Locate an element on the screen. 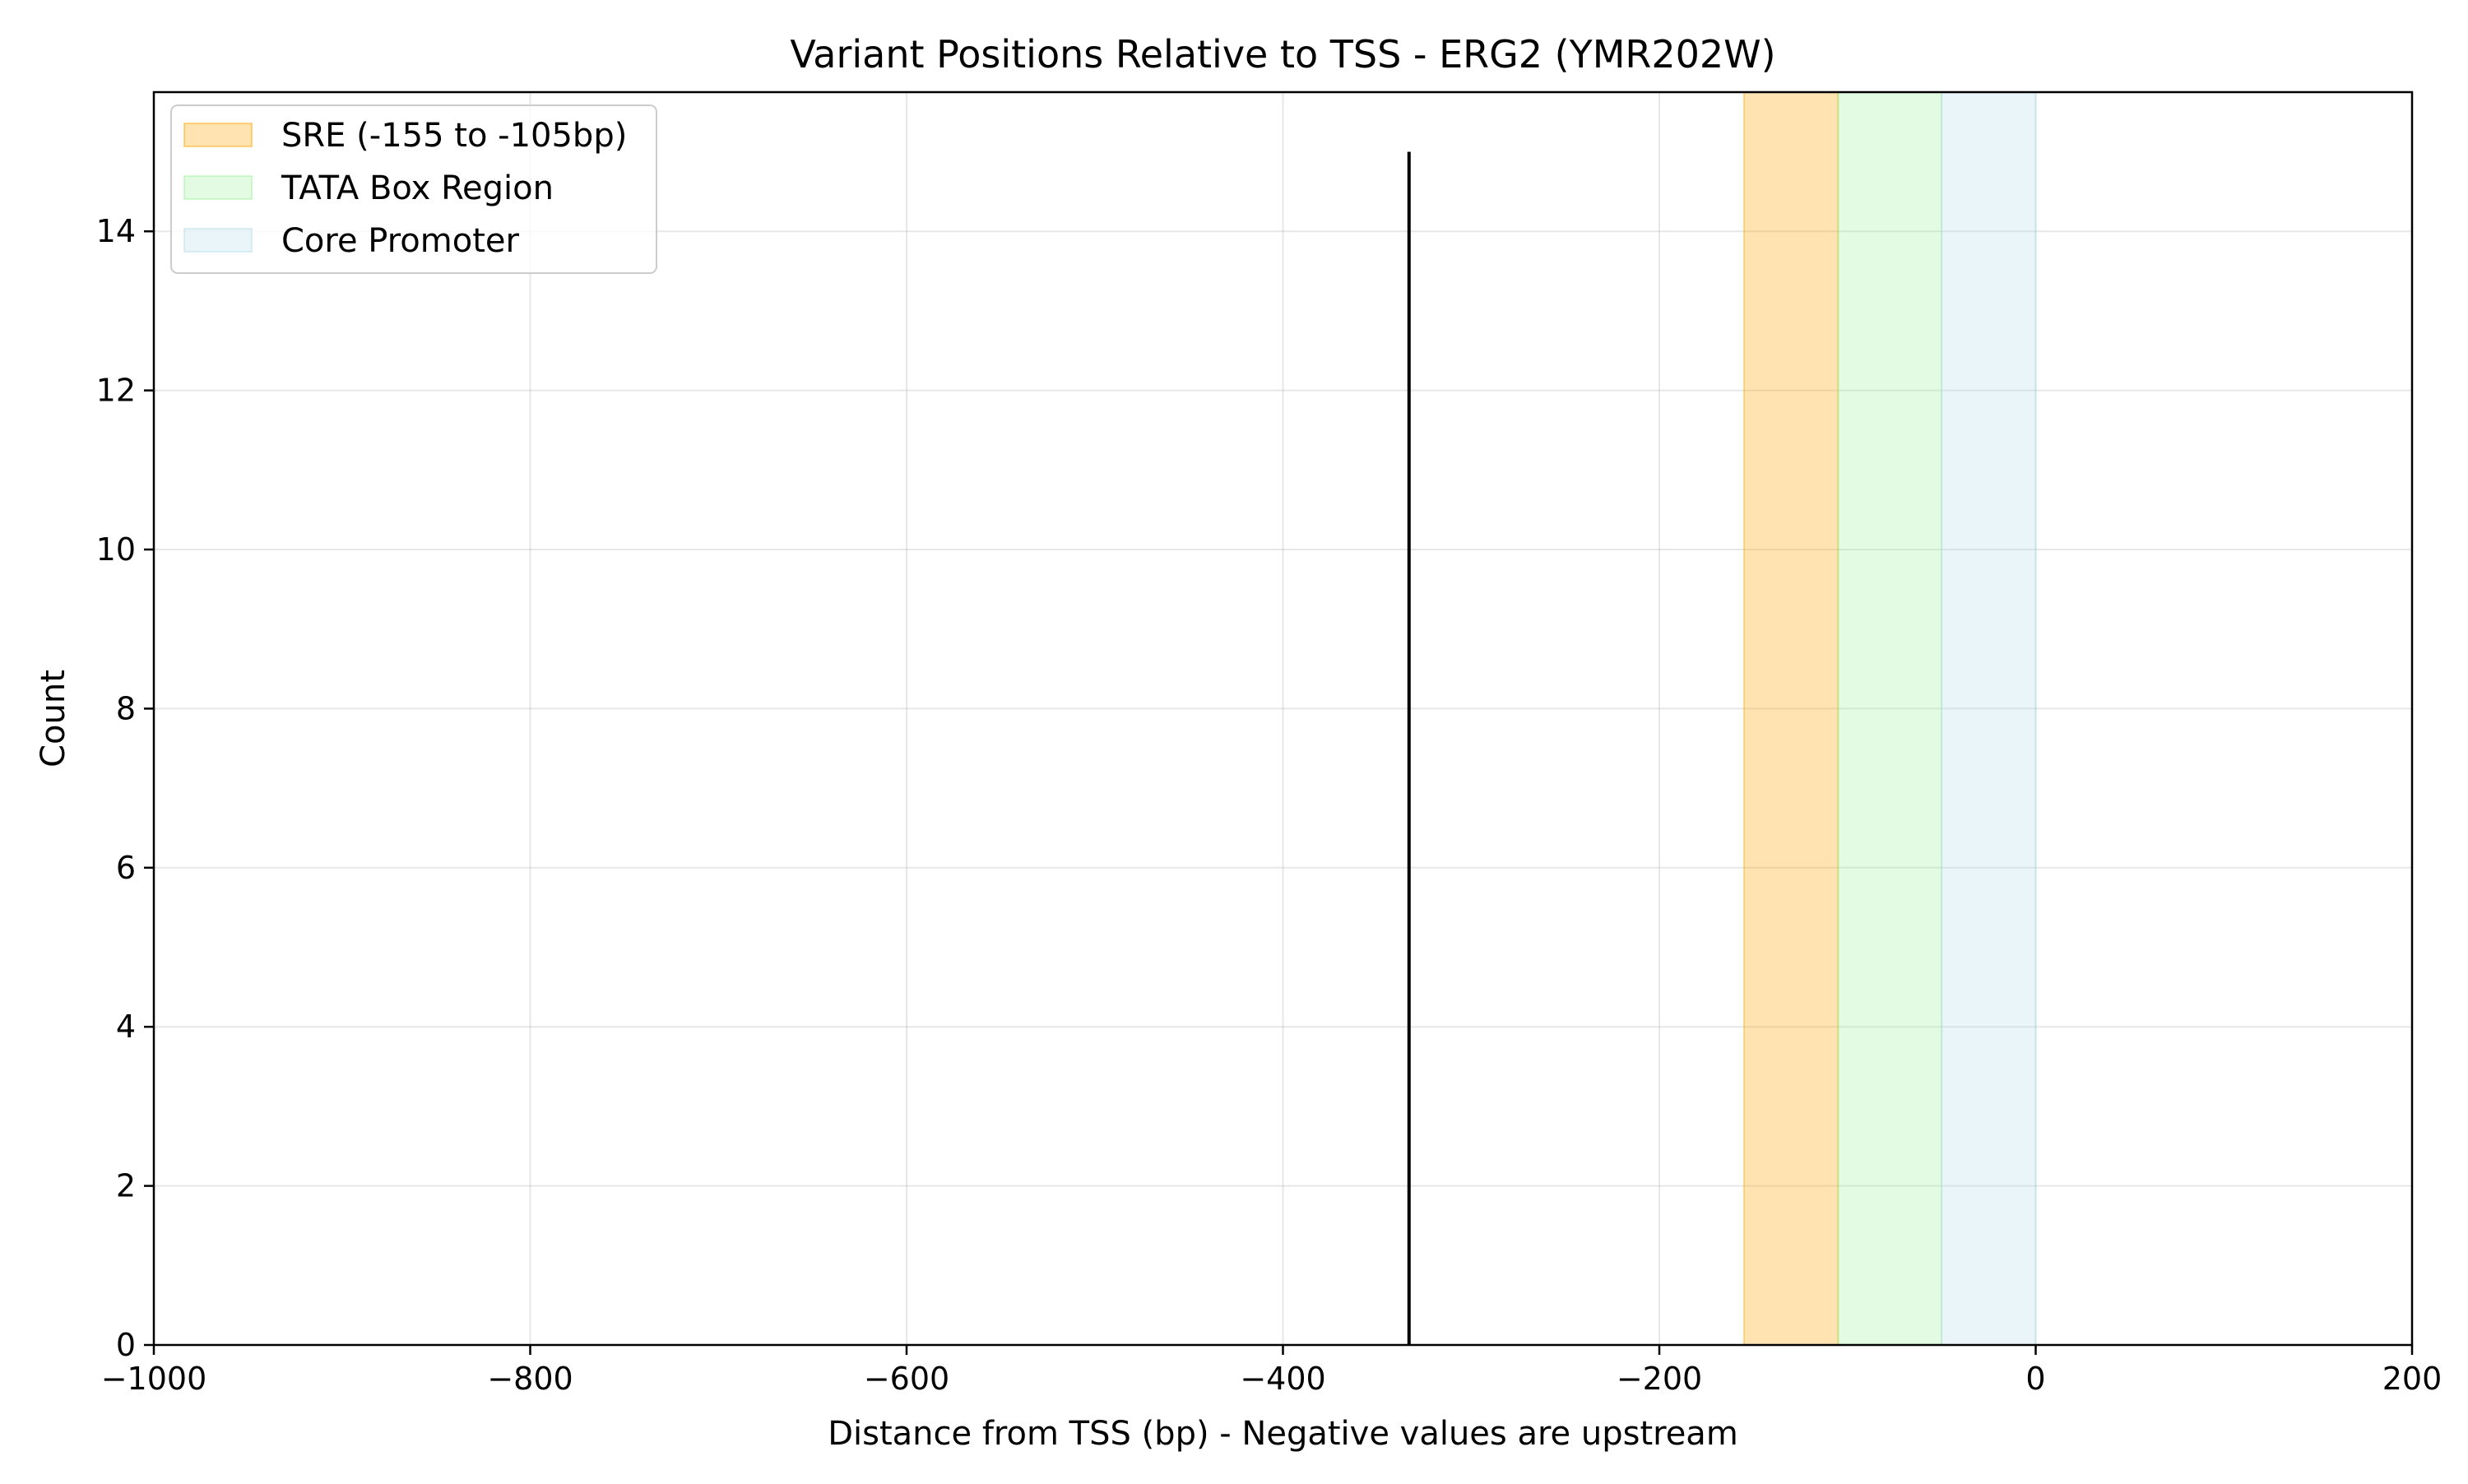 This screenshot has width=2468, height=1484. y-tick-label: 8 is located at coordinates (126, 708).